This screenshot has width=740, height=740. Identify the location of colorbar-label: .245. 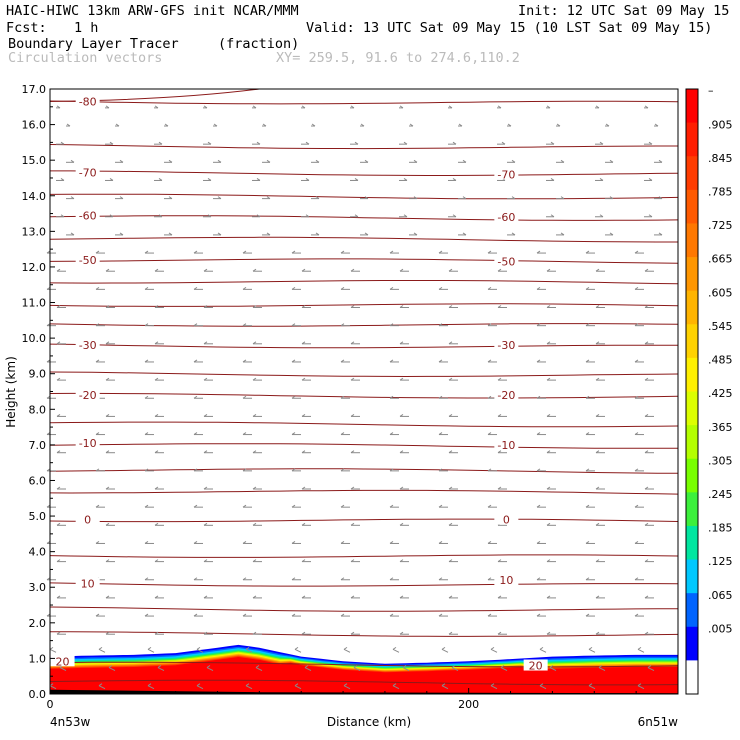
(720, 494).